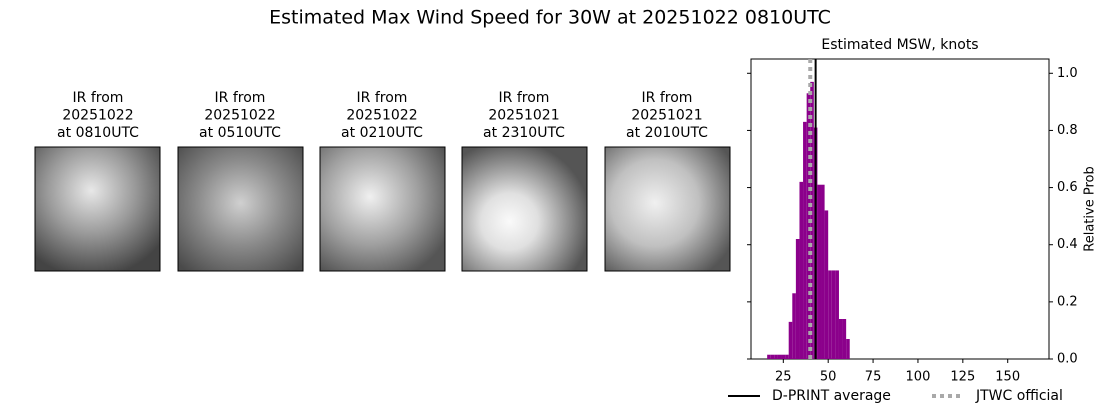 The height and width of the screenshot is (409, 1100). Describe the element at coordinates (1067, 359) in the screenshot. I see `y-tick-label: 0.0` at that location.